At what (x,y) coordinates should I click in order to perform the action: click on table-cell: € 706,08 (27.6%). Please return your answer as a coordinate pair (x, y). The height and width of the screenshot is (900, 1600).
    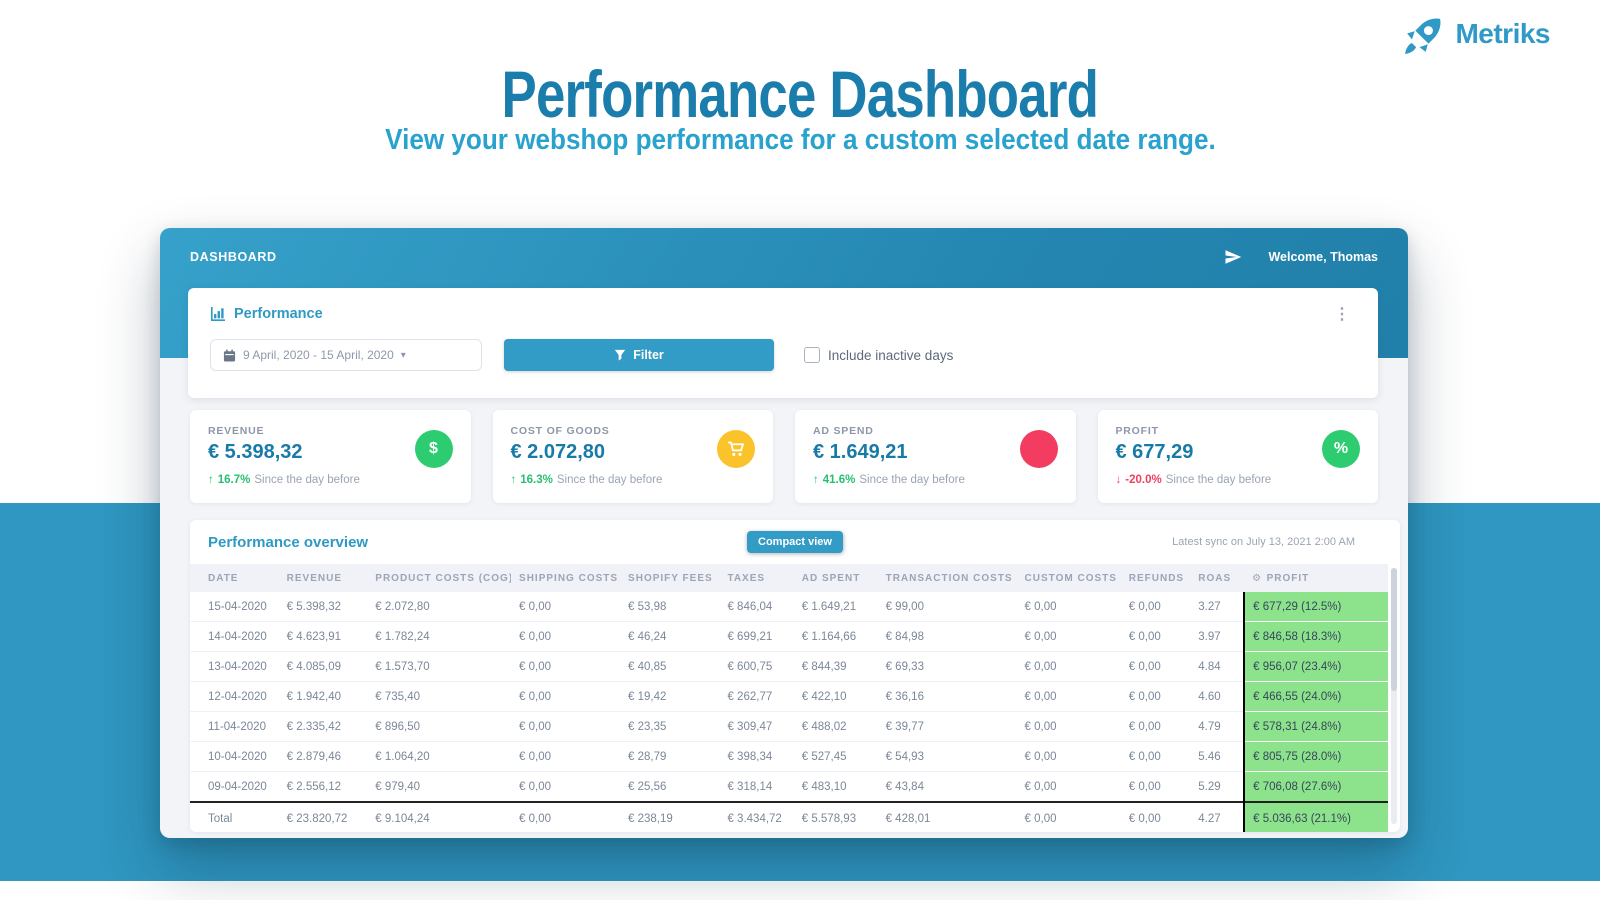
    Looking at the image, I should click on (1315, 787).